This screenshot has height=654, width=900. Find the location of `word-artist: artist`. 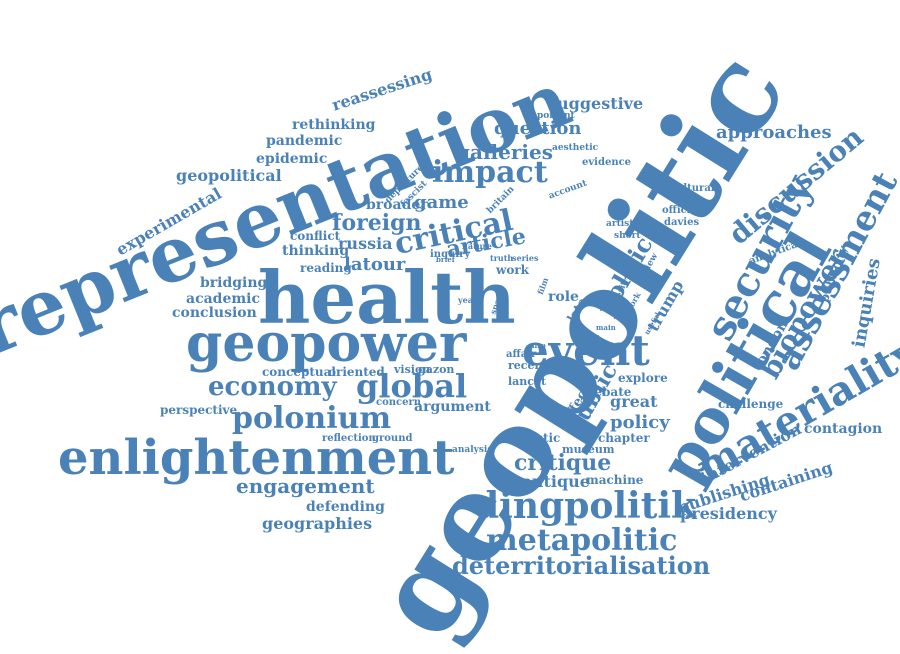

word-artist: artist is located at coordinates (620, 224).